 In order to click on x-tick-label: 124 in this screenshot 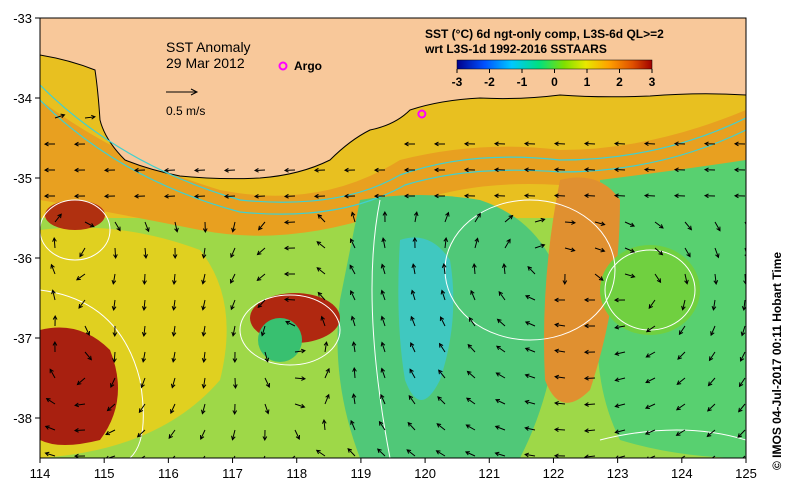, I will do `click(682, 473)`.